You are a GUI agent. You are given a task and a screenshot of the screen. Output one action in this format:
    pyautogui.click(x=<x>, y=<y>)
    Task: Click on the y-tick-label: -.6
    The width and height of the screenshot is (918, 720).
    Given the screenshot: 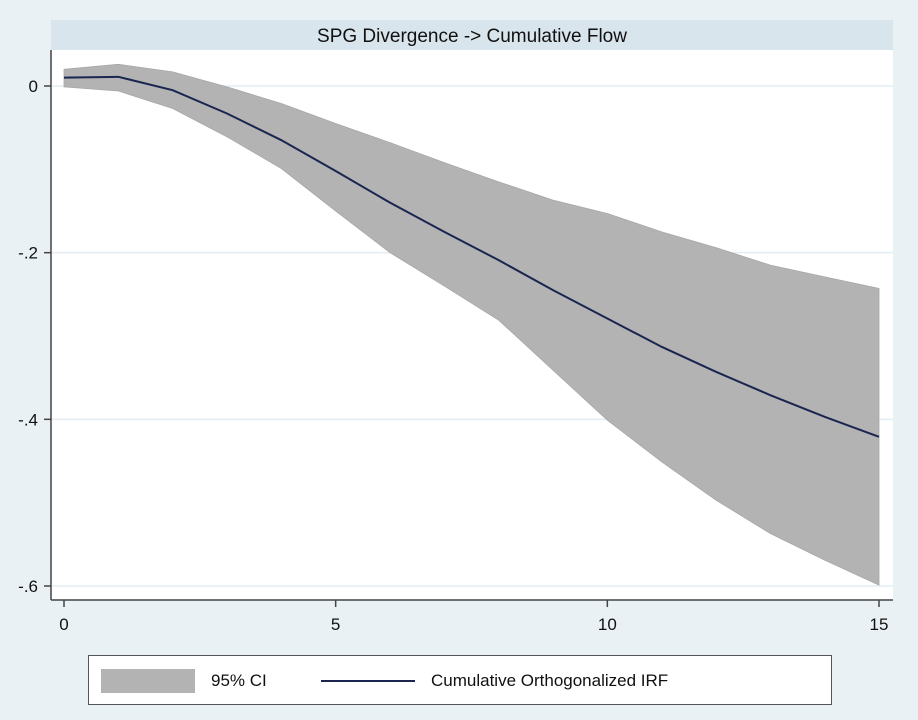 What is the action you would take?
    pyautogui.click(x=28, y=586)
    